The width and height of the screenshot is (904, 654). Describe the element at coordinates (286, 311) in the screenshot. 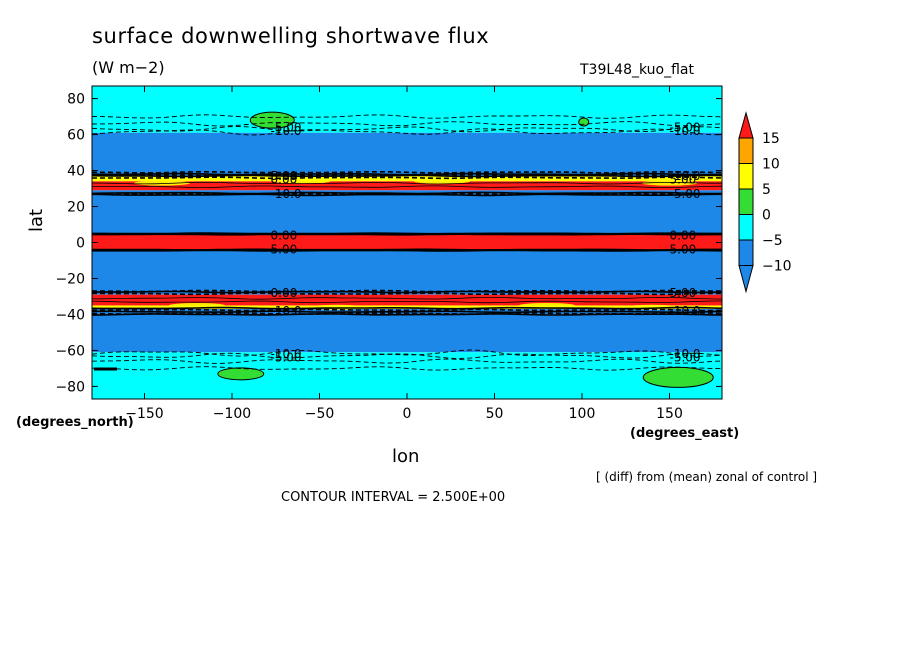

I see `contour-label-15: -10.0` at that location.